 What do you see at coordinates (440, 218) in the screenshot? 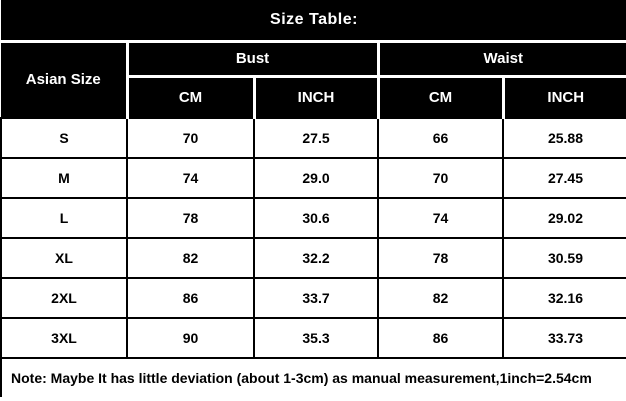
I see `waist-cm-value: 74` at bounding box center [440, 218].